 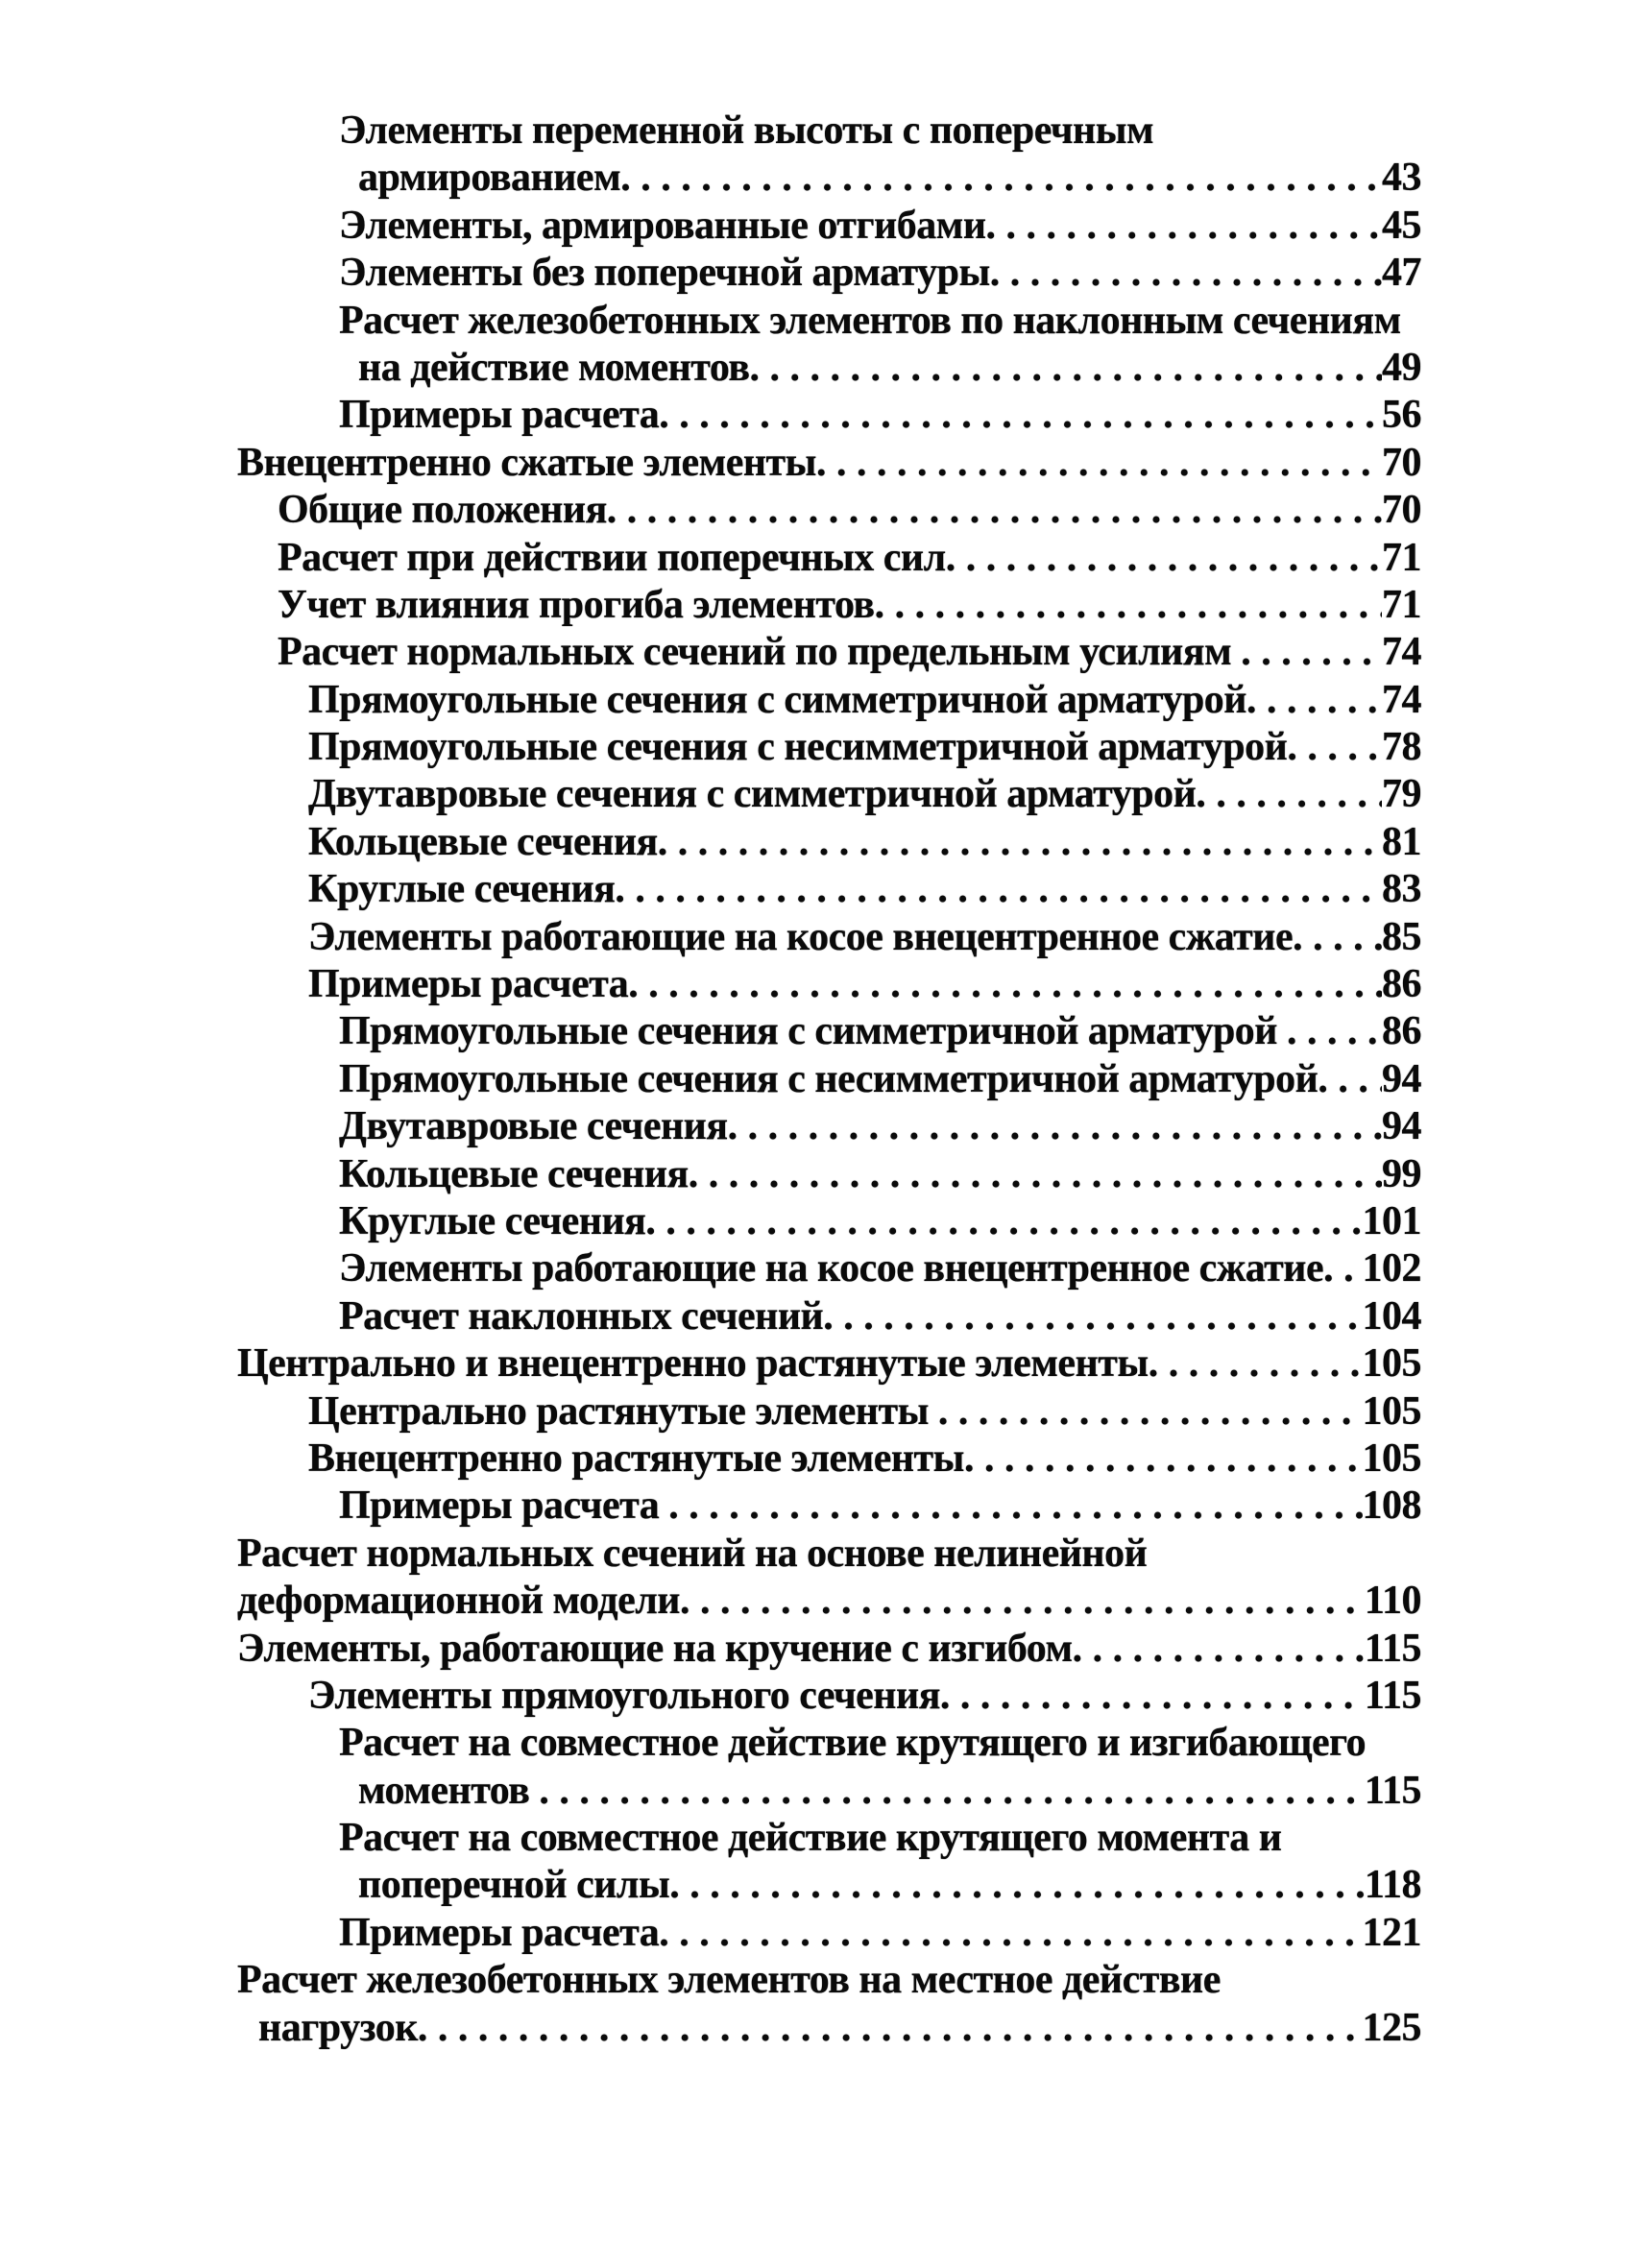 What do you see at coordinates (1402, 1078) in the screenshot?
I see `page-number: 94` at bounding box center [1402, 1078].